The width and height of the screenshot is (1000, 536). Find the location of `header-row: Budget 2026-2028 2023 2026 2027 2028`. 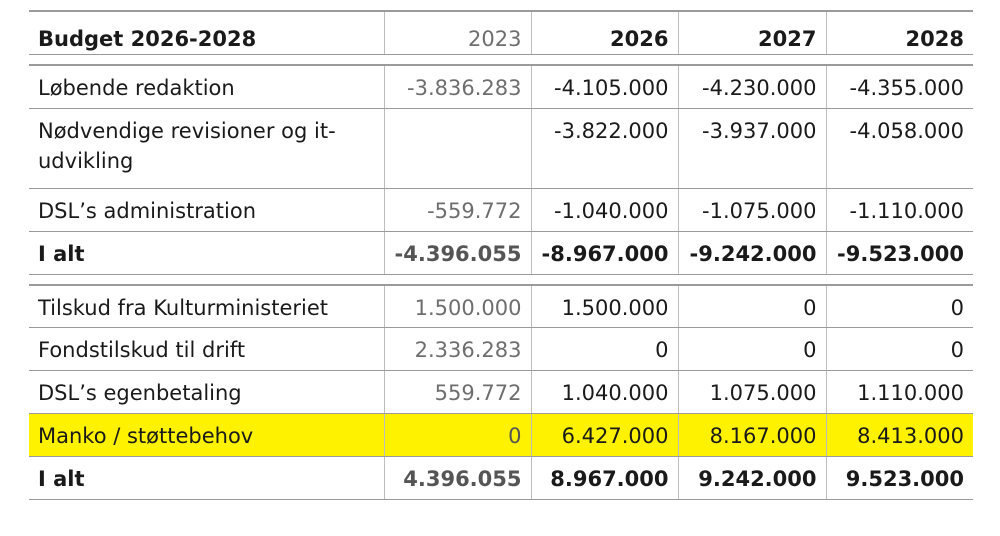

header-row: Budget 2026-2028 2023 2026 2027 2028 is located at coordinates (501, 32).